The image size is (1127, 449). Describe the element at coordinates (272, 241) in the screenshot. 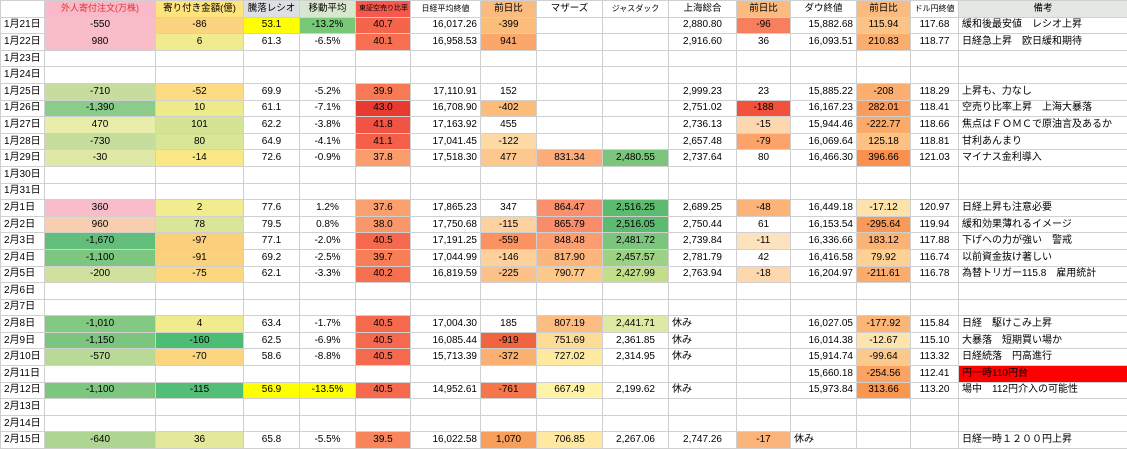

I see `cell-ratio: 77.1` at that location.